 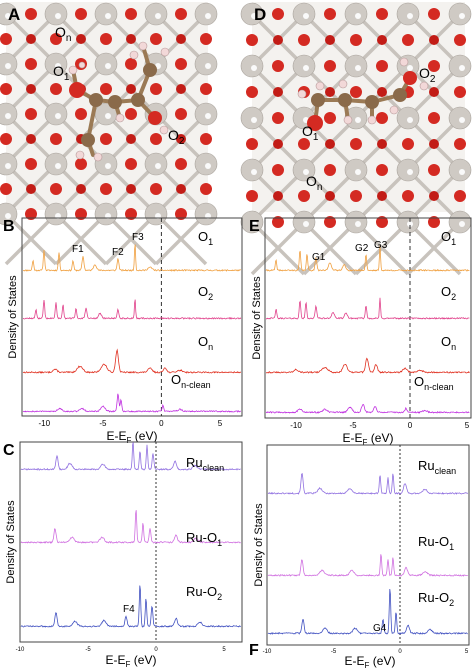 I want to click on panel-d-site-o2: O2, so click(x=427, y=75).